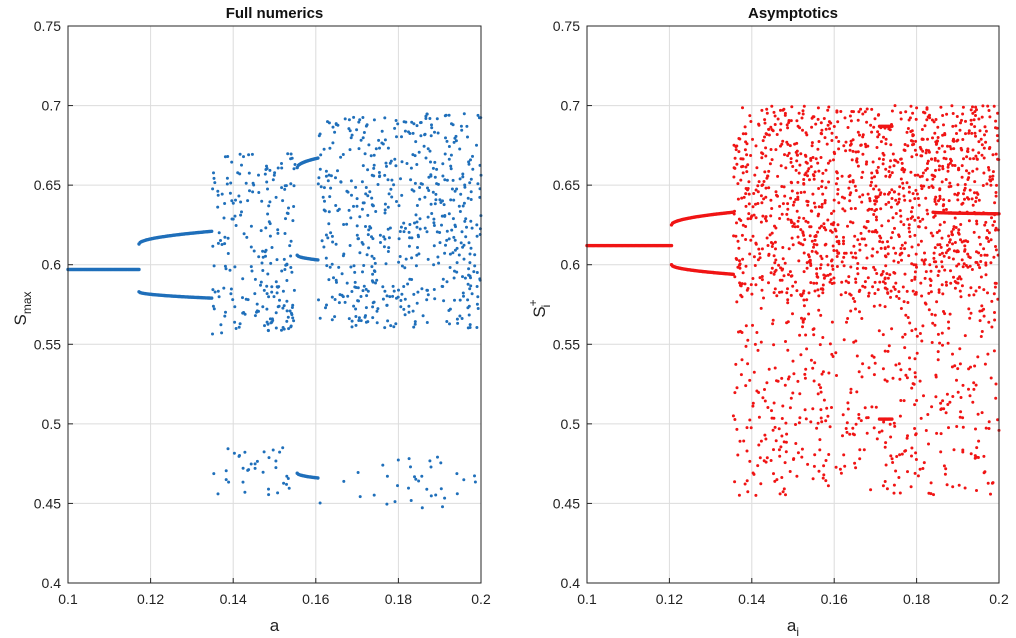  I want to click on y-axis-label: S+i, so click(539, 308).